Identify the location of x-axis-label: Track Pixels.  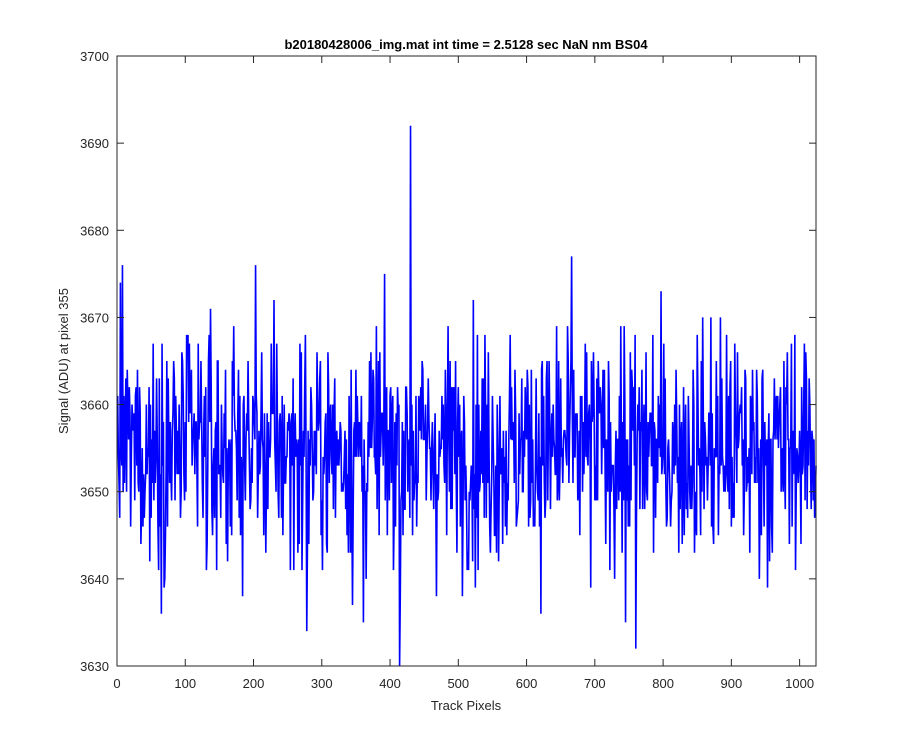
(466, 705).